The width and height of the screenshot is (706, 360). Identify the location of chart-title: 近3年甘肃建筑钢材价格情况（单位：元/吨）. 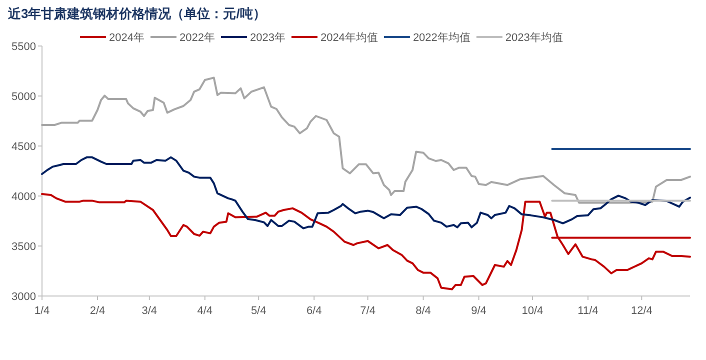
(136, 13).